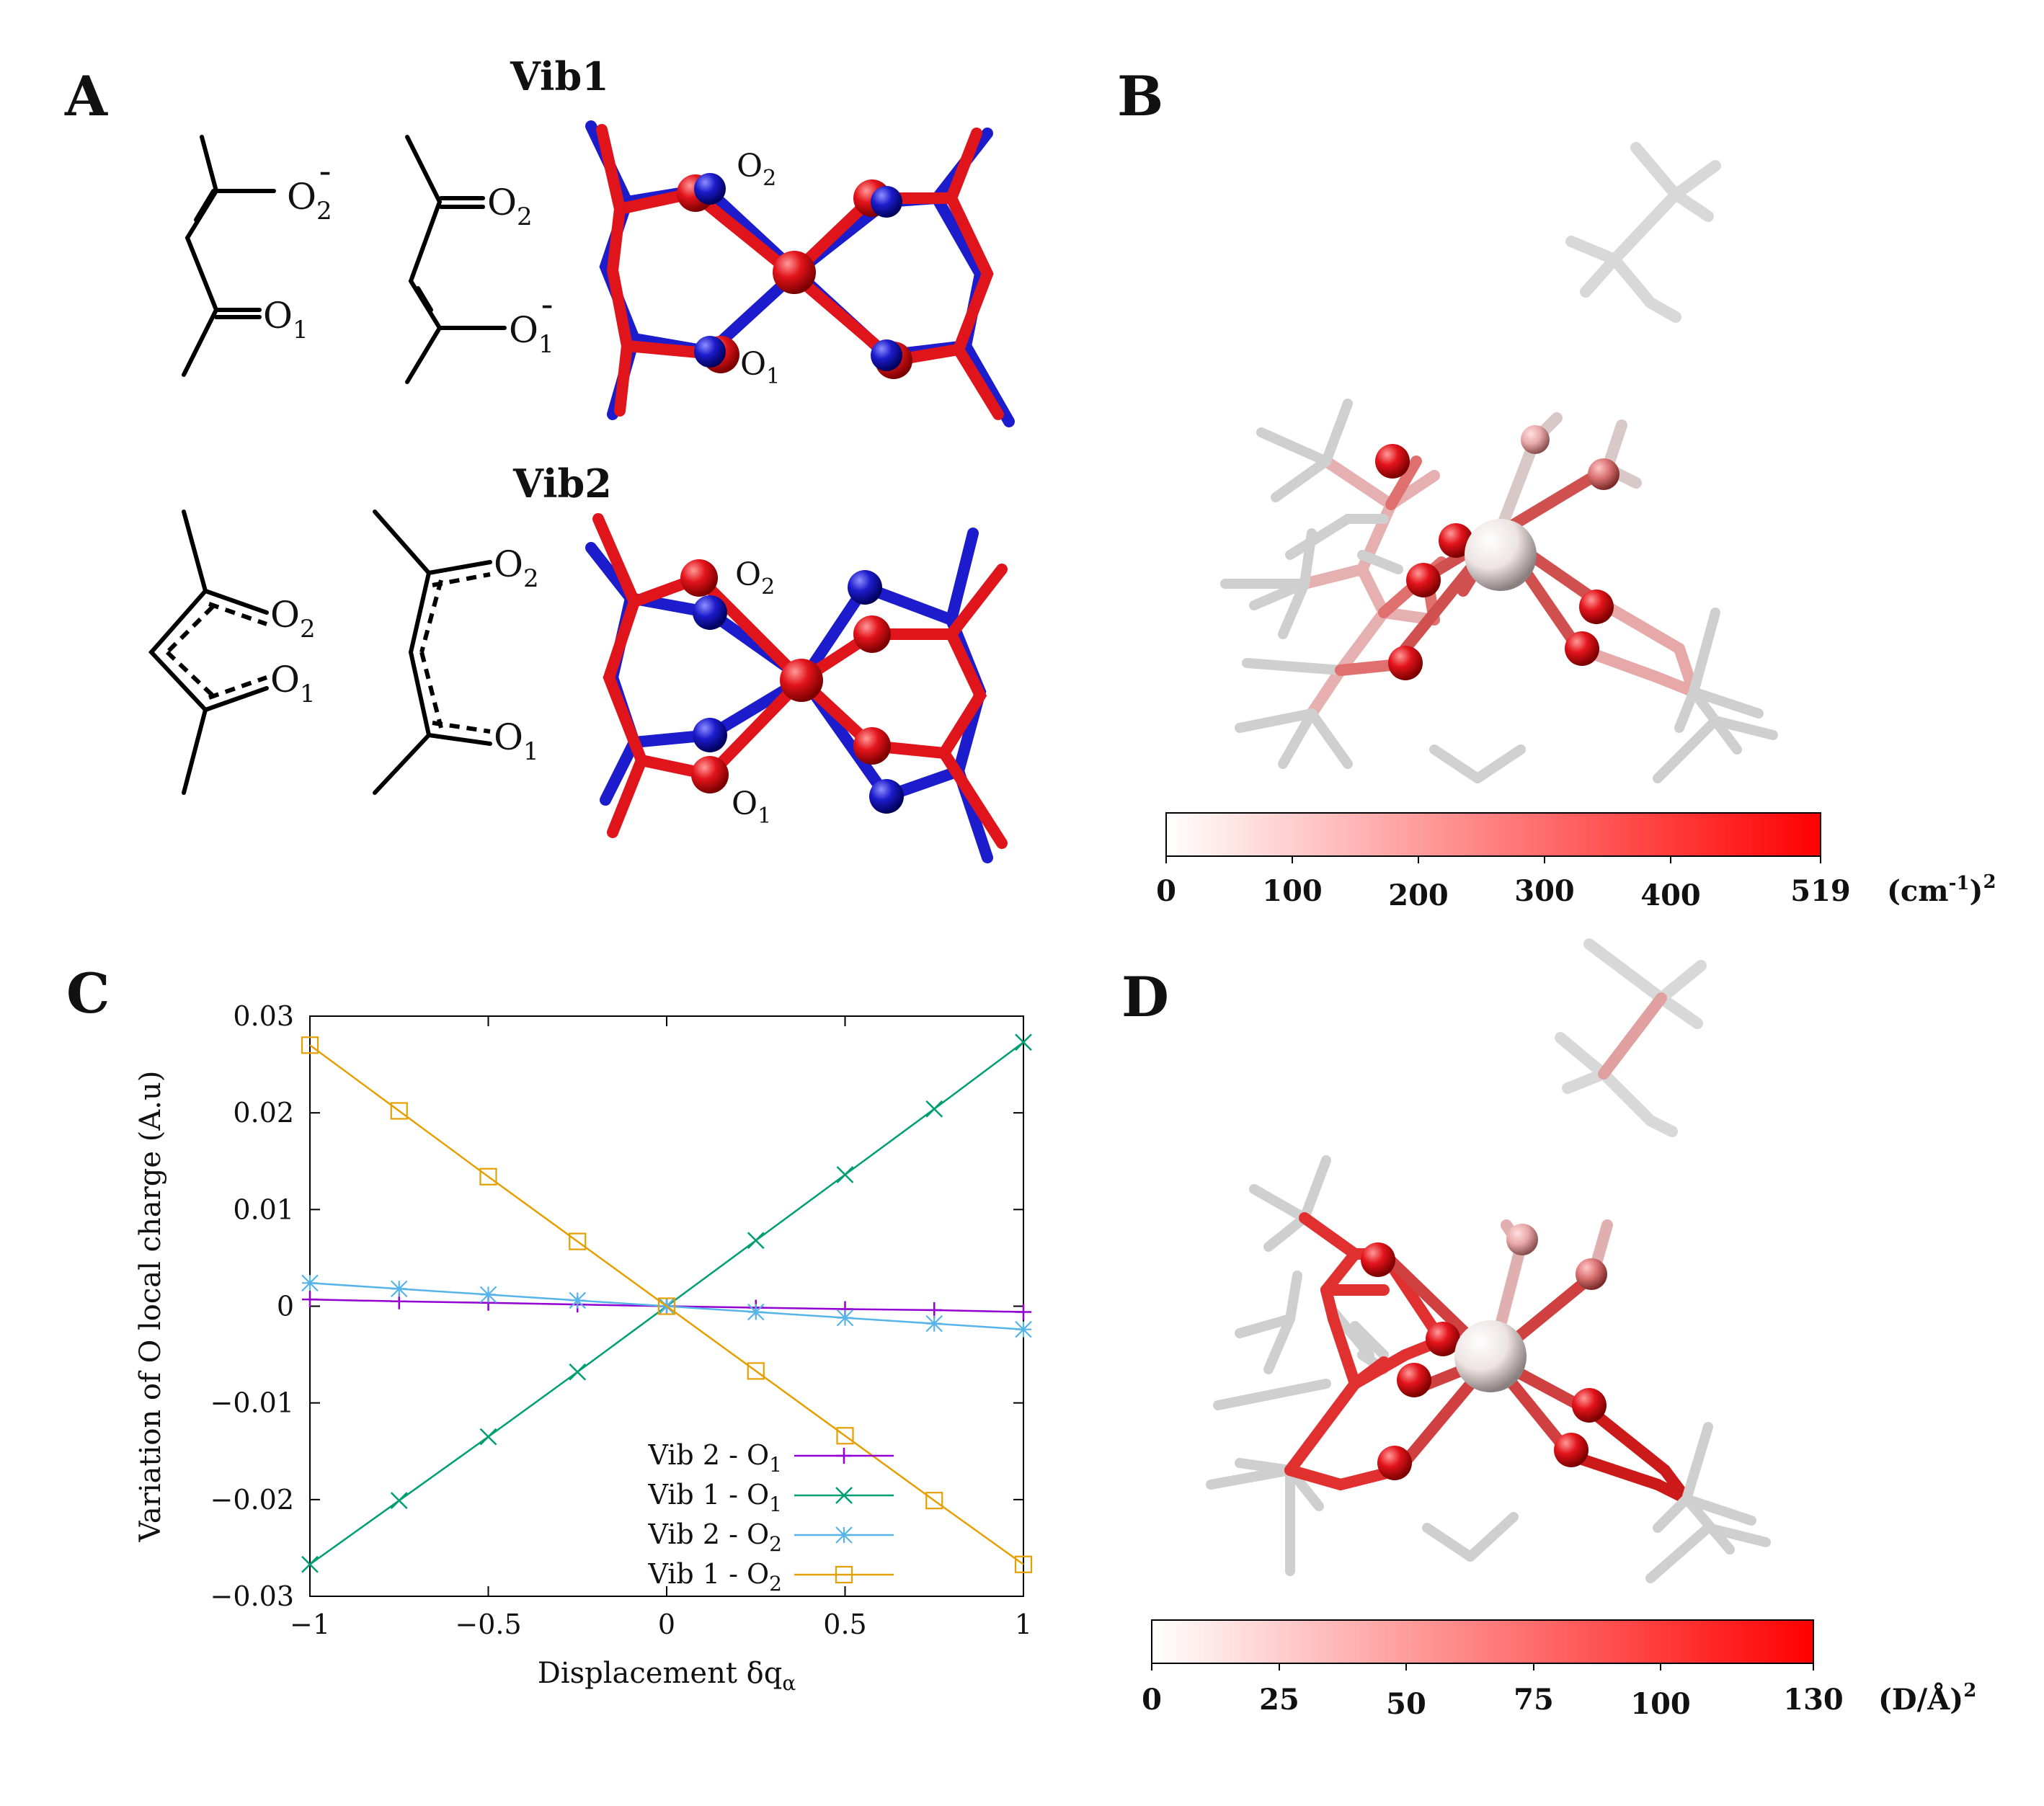  I want to click on y-axis-label: Variation of O local charge (A.u), so click(150, 1307).